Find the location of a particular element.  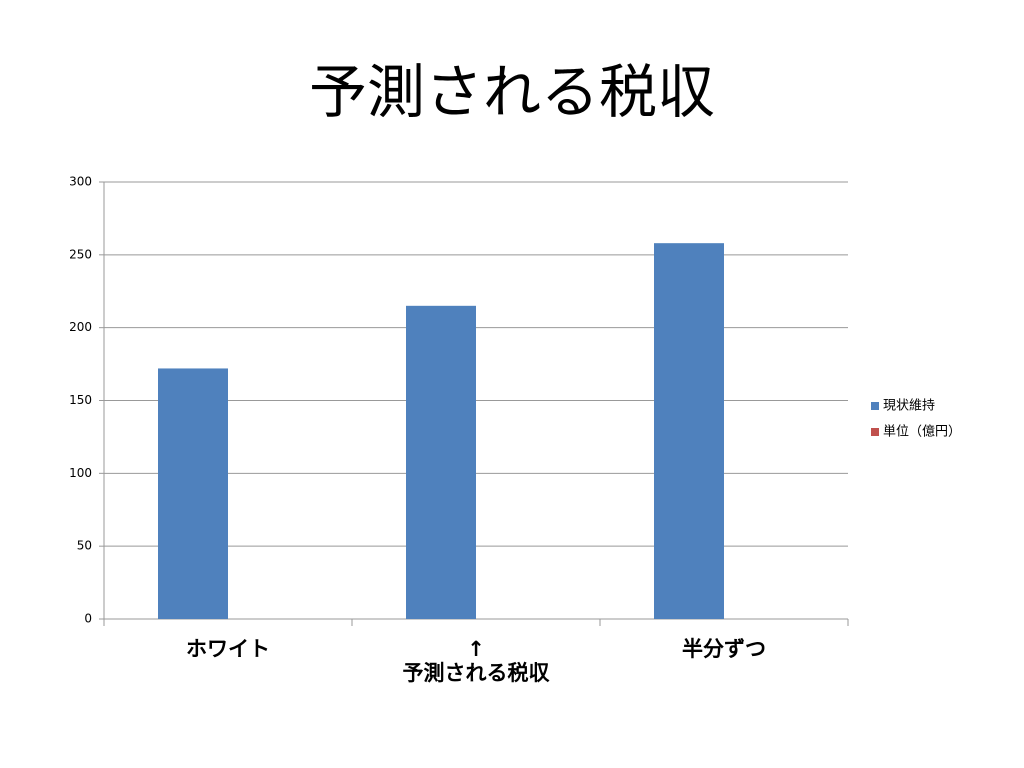

y-tick-label: 0 is located at coordinates (88, 619).